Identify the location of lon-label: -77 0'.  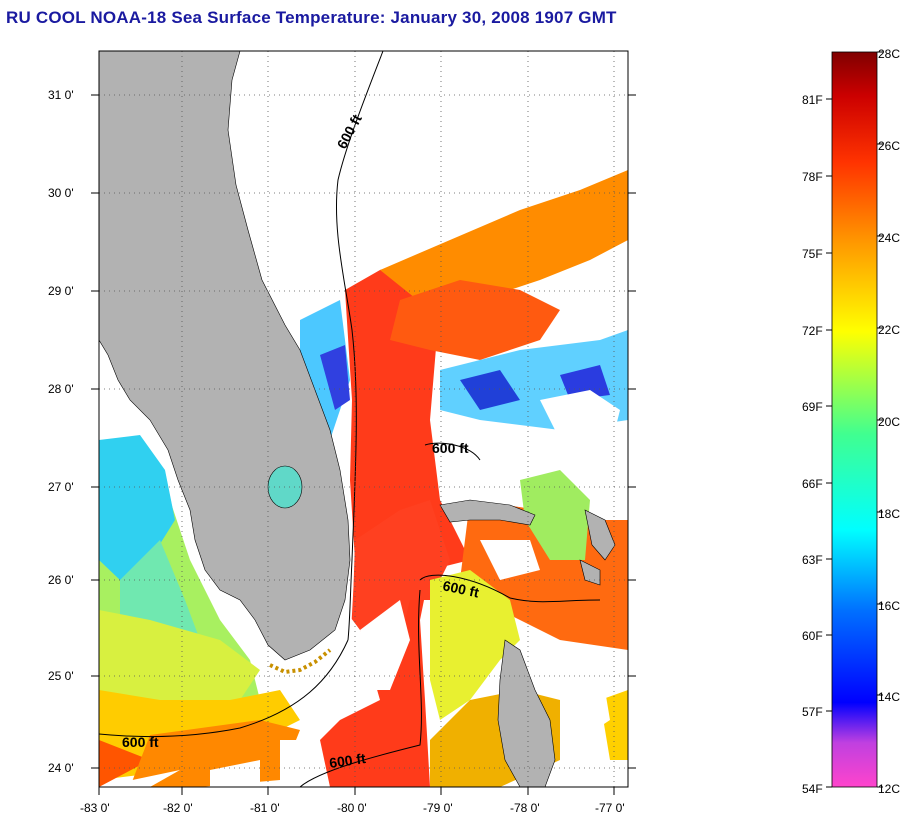
(610, 808).